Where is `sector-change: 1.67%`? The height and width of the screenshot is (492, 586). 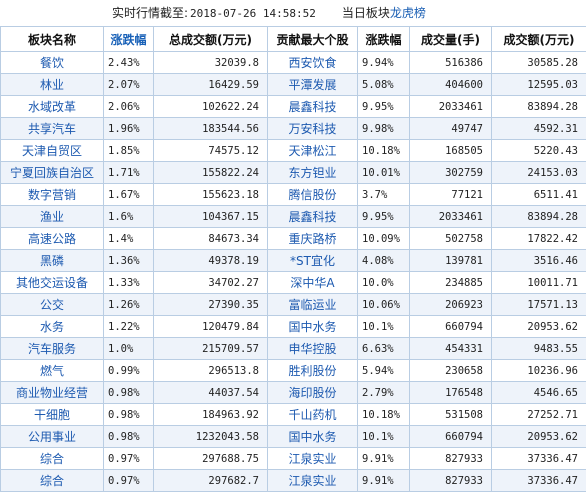
sector-change: 1.67% is located at coordinates (129, 195).